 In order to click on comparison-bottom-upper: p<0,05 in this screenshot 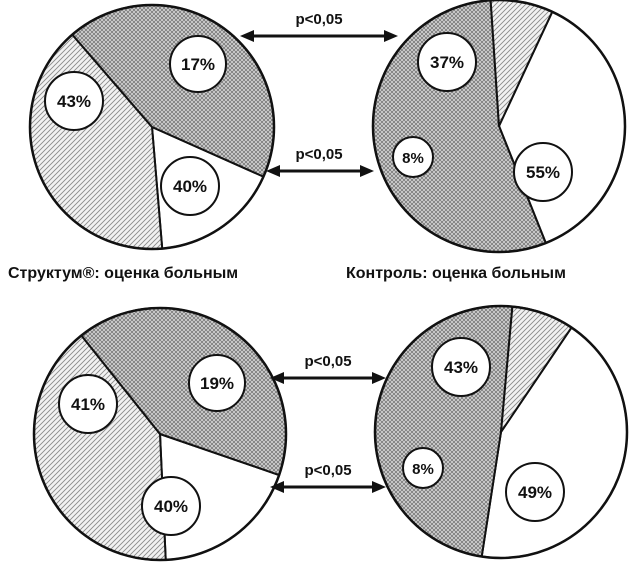, I will do `click(328, 368)`.